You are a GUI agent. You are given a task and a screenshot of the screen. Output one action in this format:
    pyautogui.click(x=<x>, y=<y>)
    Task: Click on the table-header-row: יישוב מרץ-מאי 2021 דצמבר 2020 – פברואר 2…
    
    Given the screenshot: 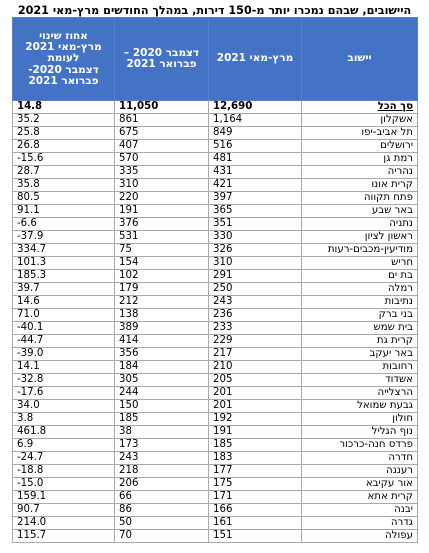 What is the action you would take?
    pyautogui.click(x=215, y=59)
    